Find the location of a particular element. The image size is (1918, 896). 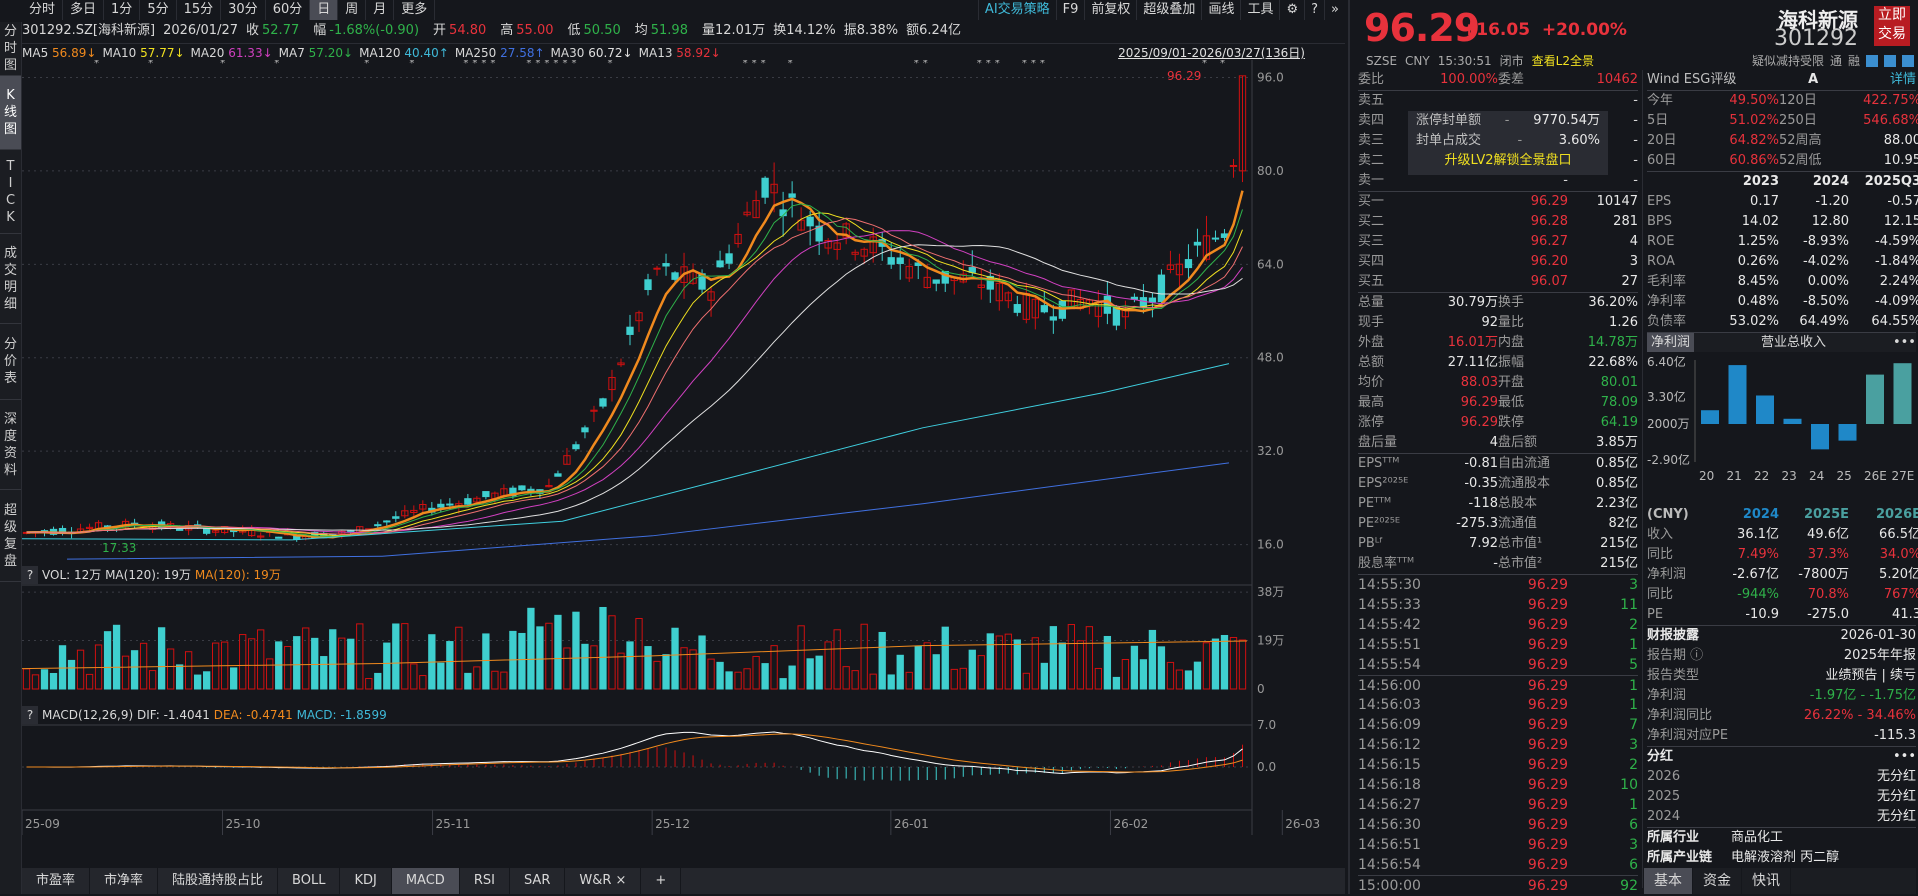

tool-button-6: ⚙ is located at coordinates (1291, 10).